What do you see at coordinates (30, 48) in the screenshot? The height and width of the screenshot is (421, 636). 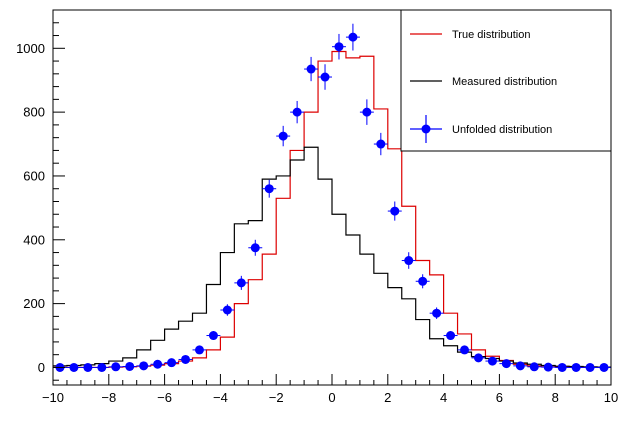 I see `y-tick-label: 1000` at bounding box center [30, 48].